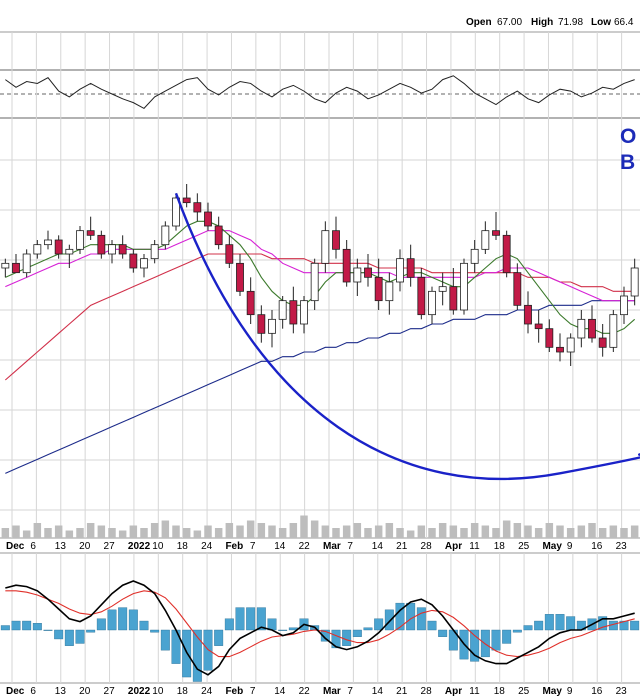 The height and width of the screenshot is (700, 640). What do you see at coordinates (627, 162) in the screenshot?
I see `annotation-line-2: B` at bounding box center [627, 162].